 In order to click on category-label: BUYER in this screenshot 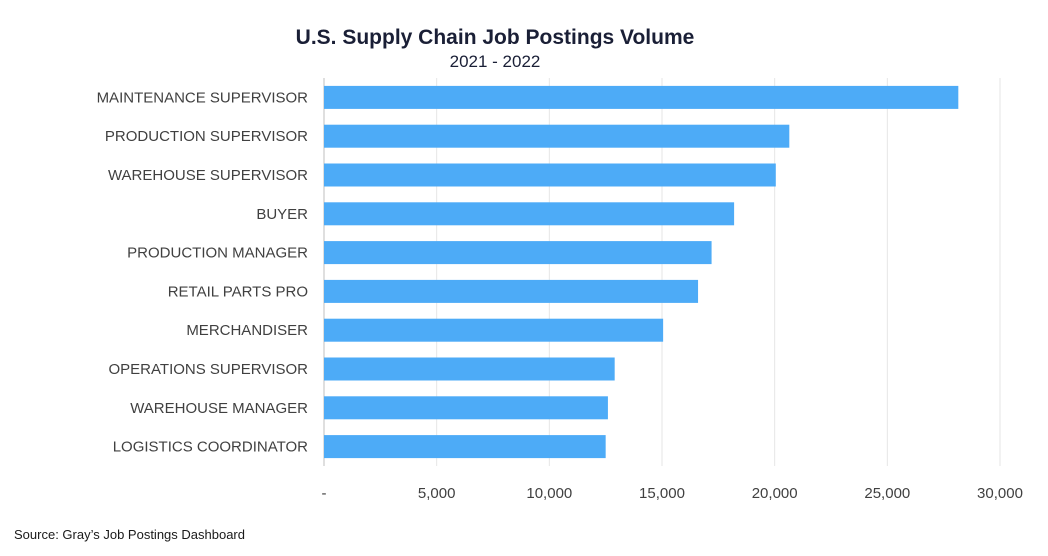, I will do `click(282, 214)`.